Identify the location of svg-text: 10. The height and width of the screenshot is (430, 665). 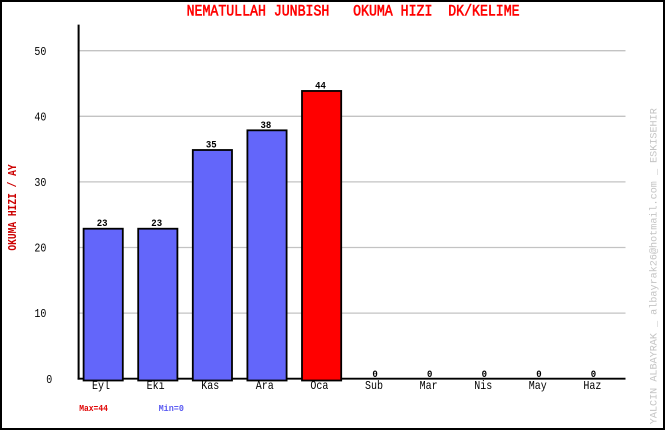
(40, 314).